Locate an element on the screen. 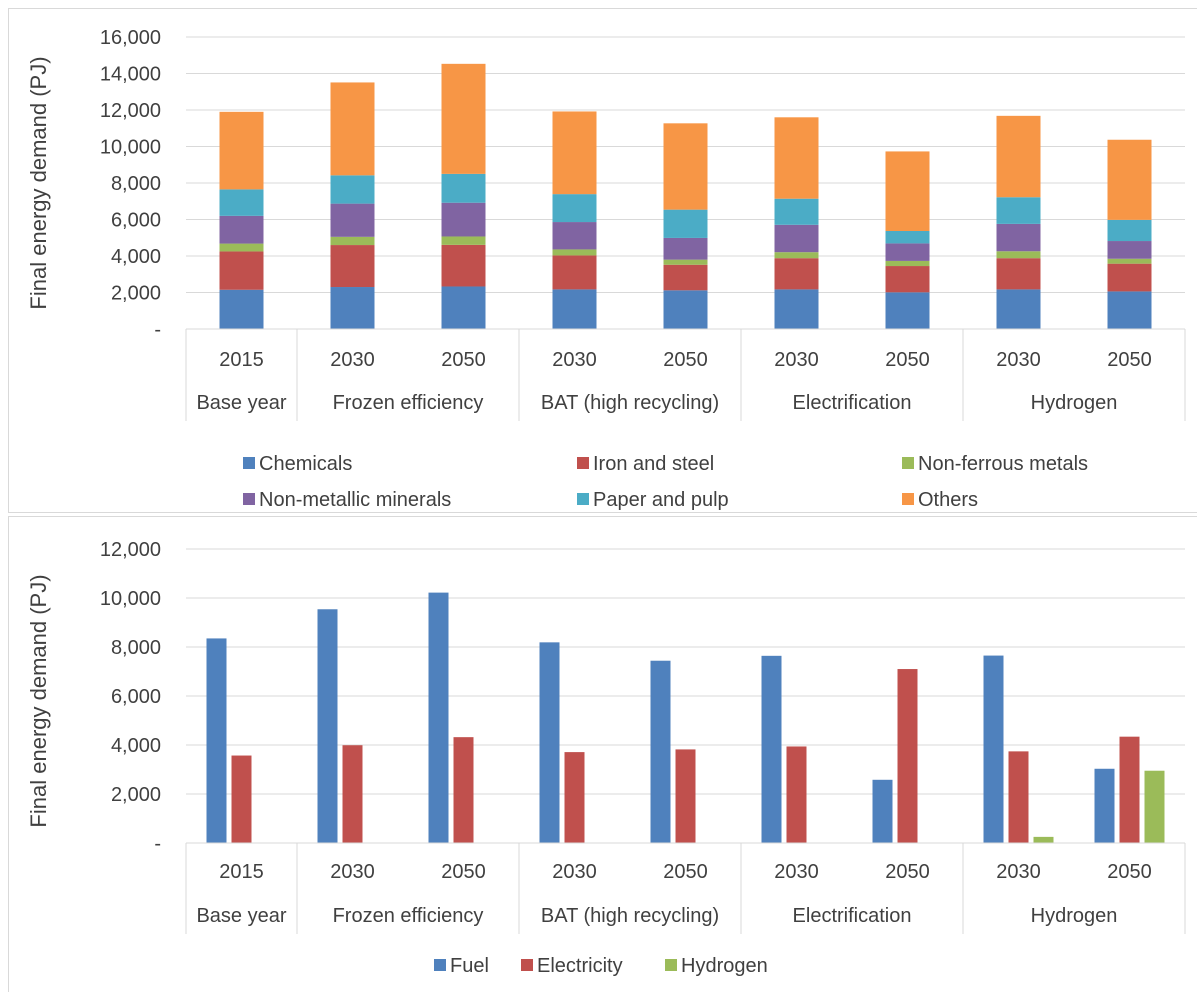 The image size is (1197, 993). x-group-label: Electrification is located at coordinates (852, 403).